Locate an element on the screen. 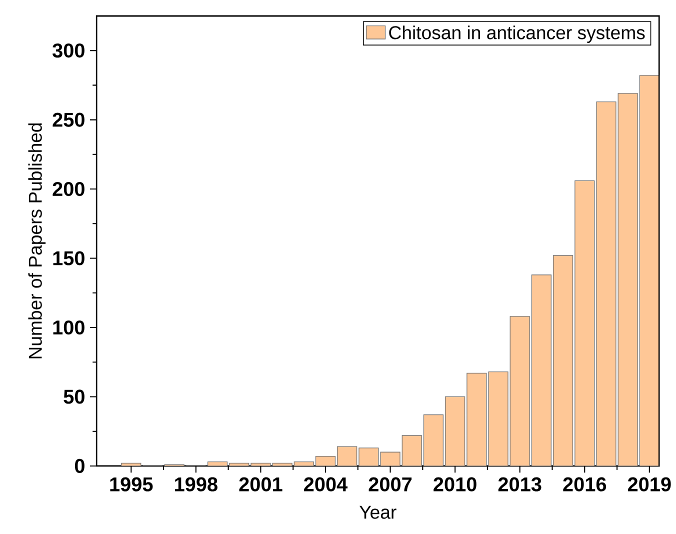 This screenshot has width=676, height=534. x-tick-label: 2001 is located at coordinates (260, 484).